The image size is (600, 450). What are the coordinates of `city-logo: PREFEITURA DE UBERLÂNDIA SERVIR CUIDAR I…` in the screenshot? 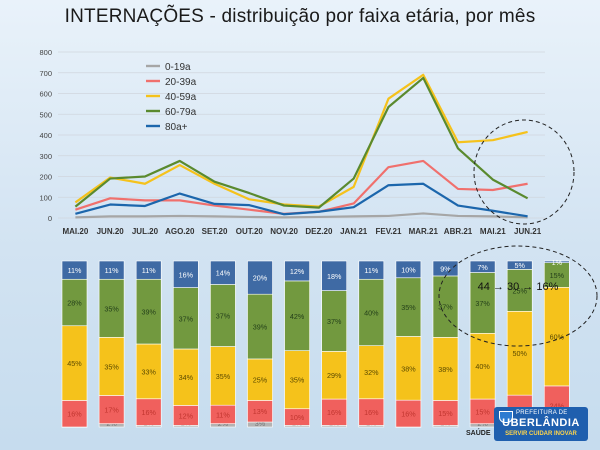 It's located at (541, 424).